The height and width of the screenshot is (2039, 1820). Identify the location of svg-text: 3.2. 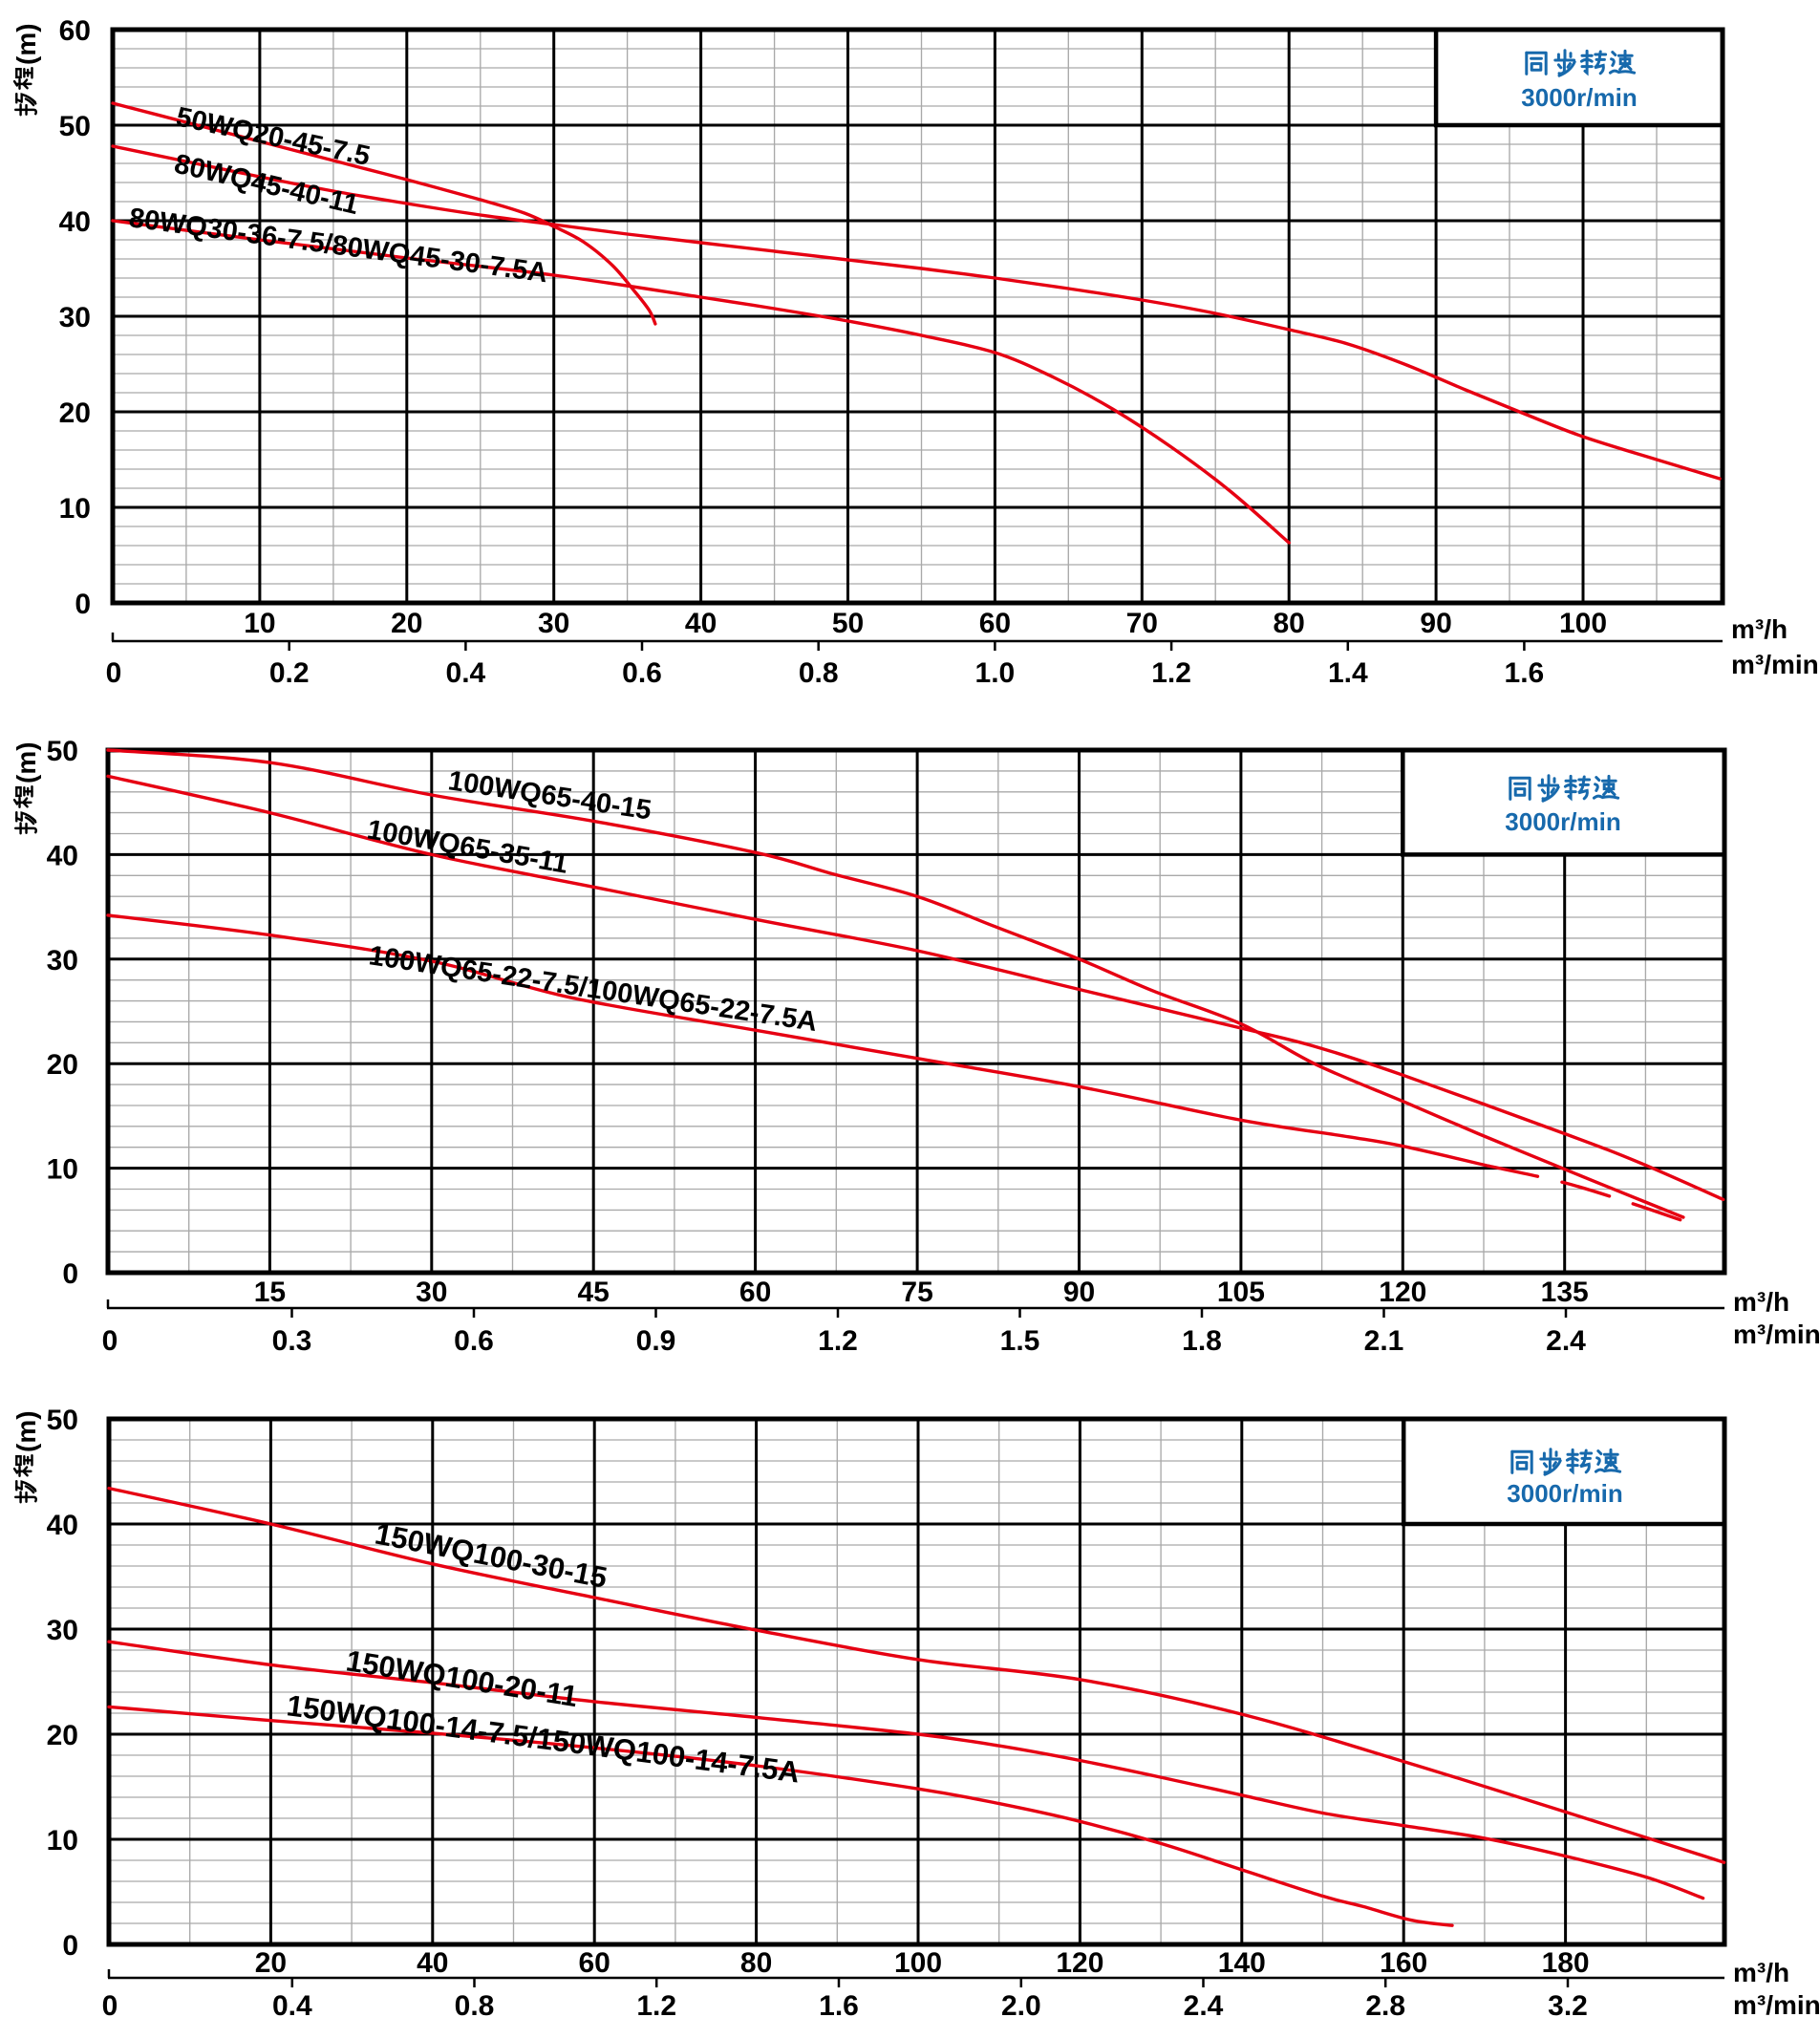
(1568, 2006).